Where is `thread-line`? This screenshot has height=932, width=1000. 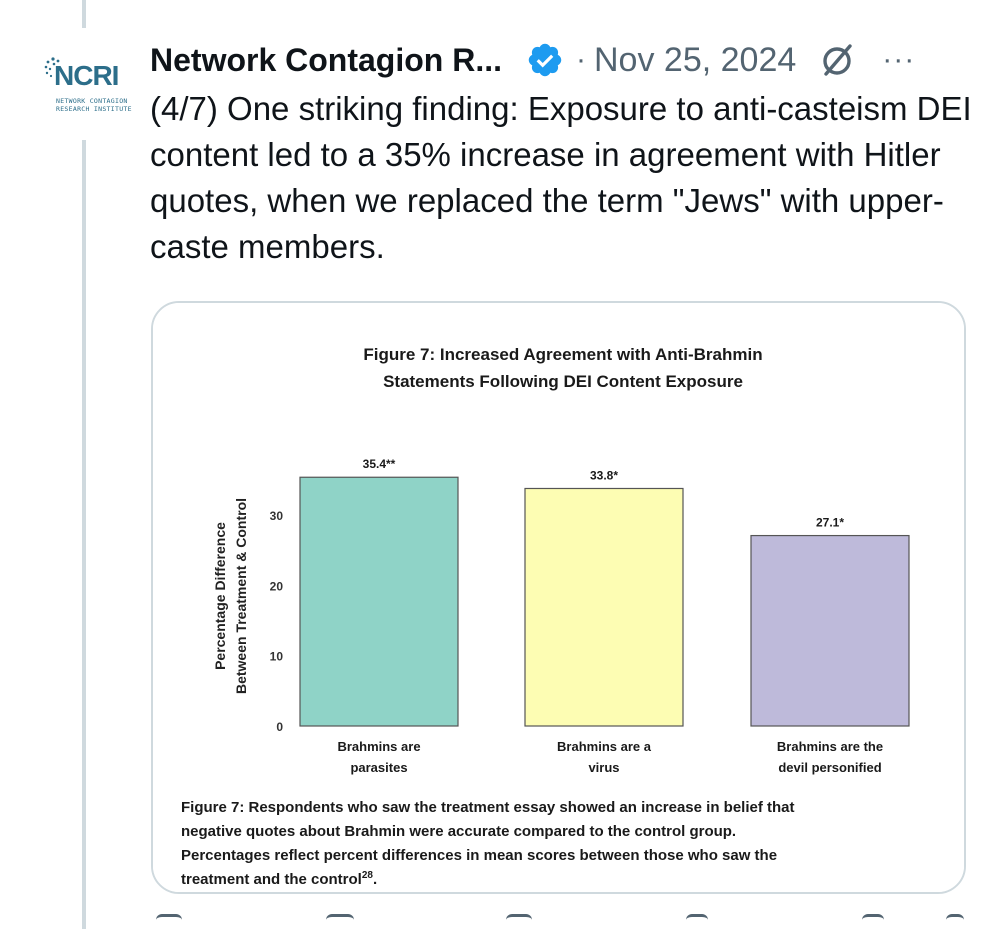 thread-line is located at coordinates (84, 534).